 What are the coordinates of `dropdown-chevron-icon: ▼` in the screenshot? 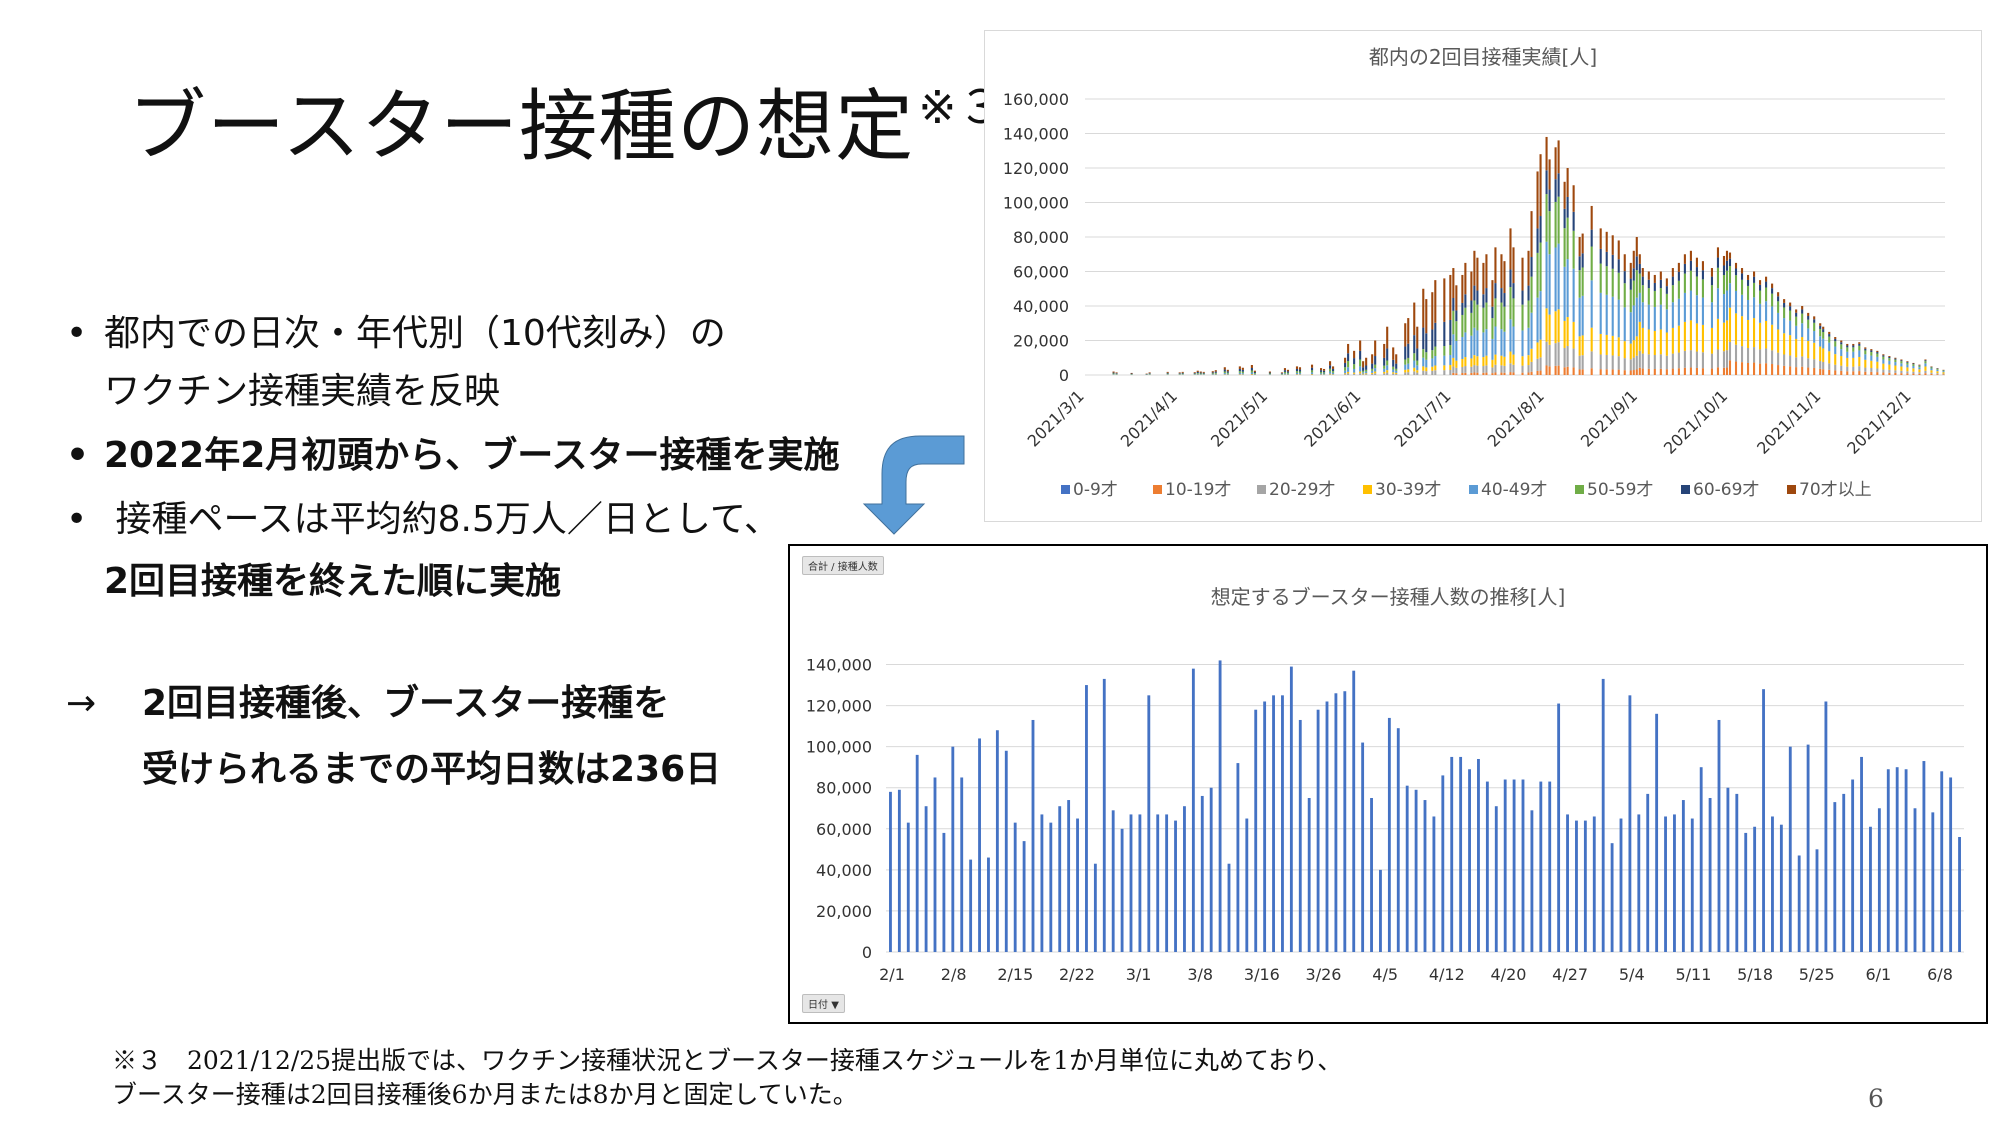 It's located at (835, 1005).